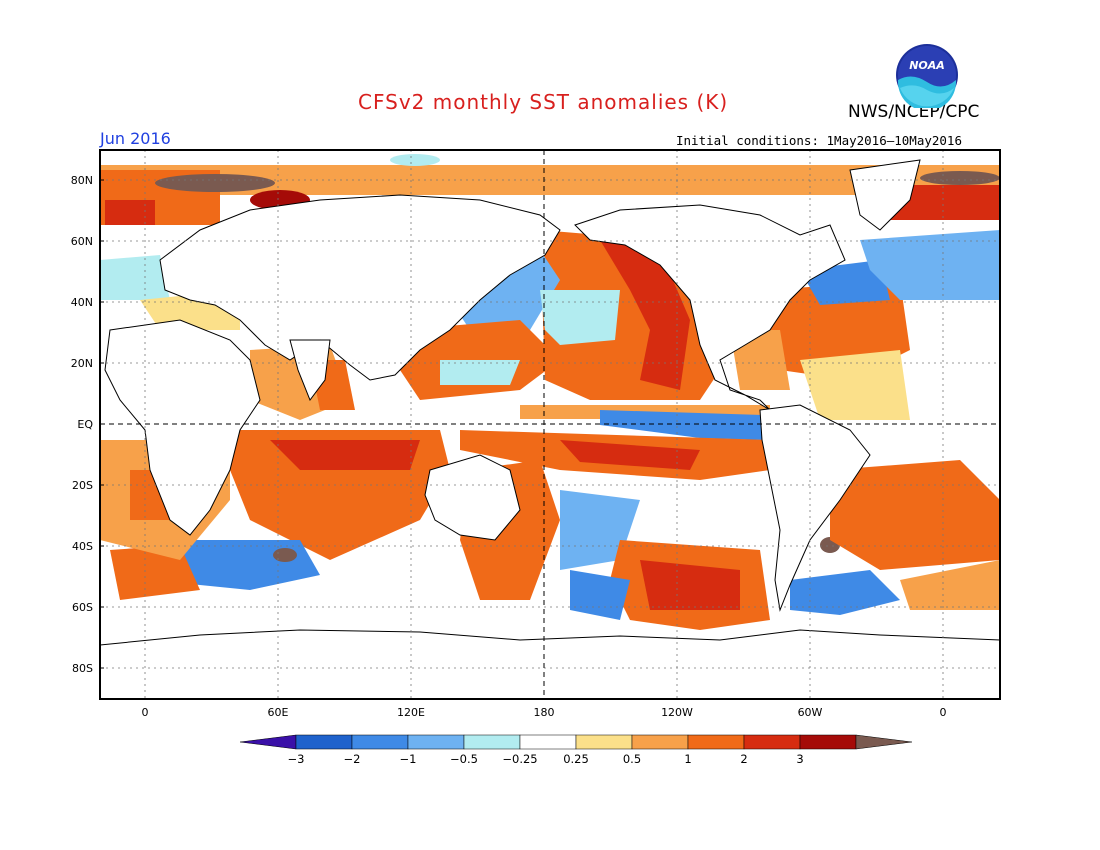  I want to click on lat-label: 20S, so click(82, 485).